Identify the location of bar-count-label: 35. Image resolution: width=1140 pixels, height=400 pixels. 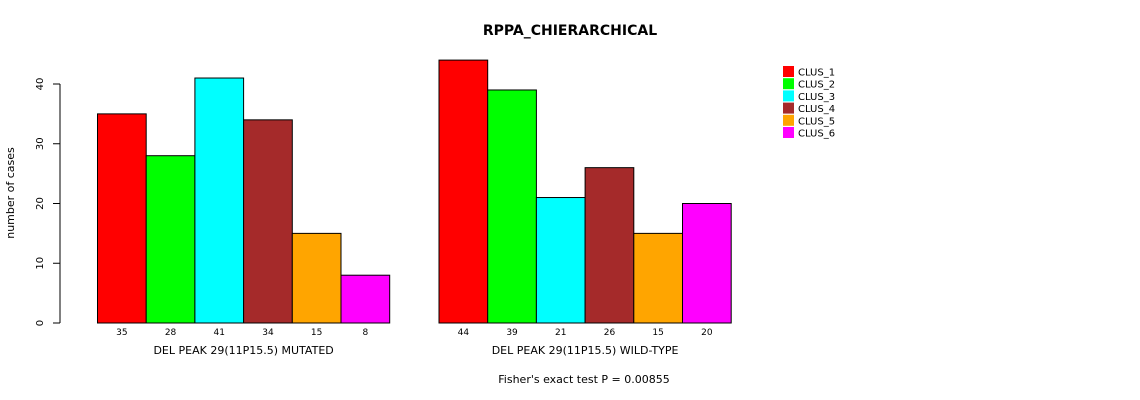
(121, 333).